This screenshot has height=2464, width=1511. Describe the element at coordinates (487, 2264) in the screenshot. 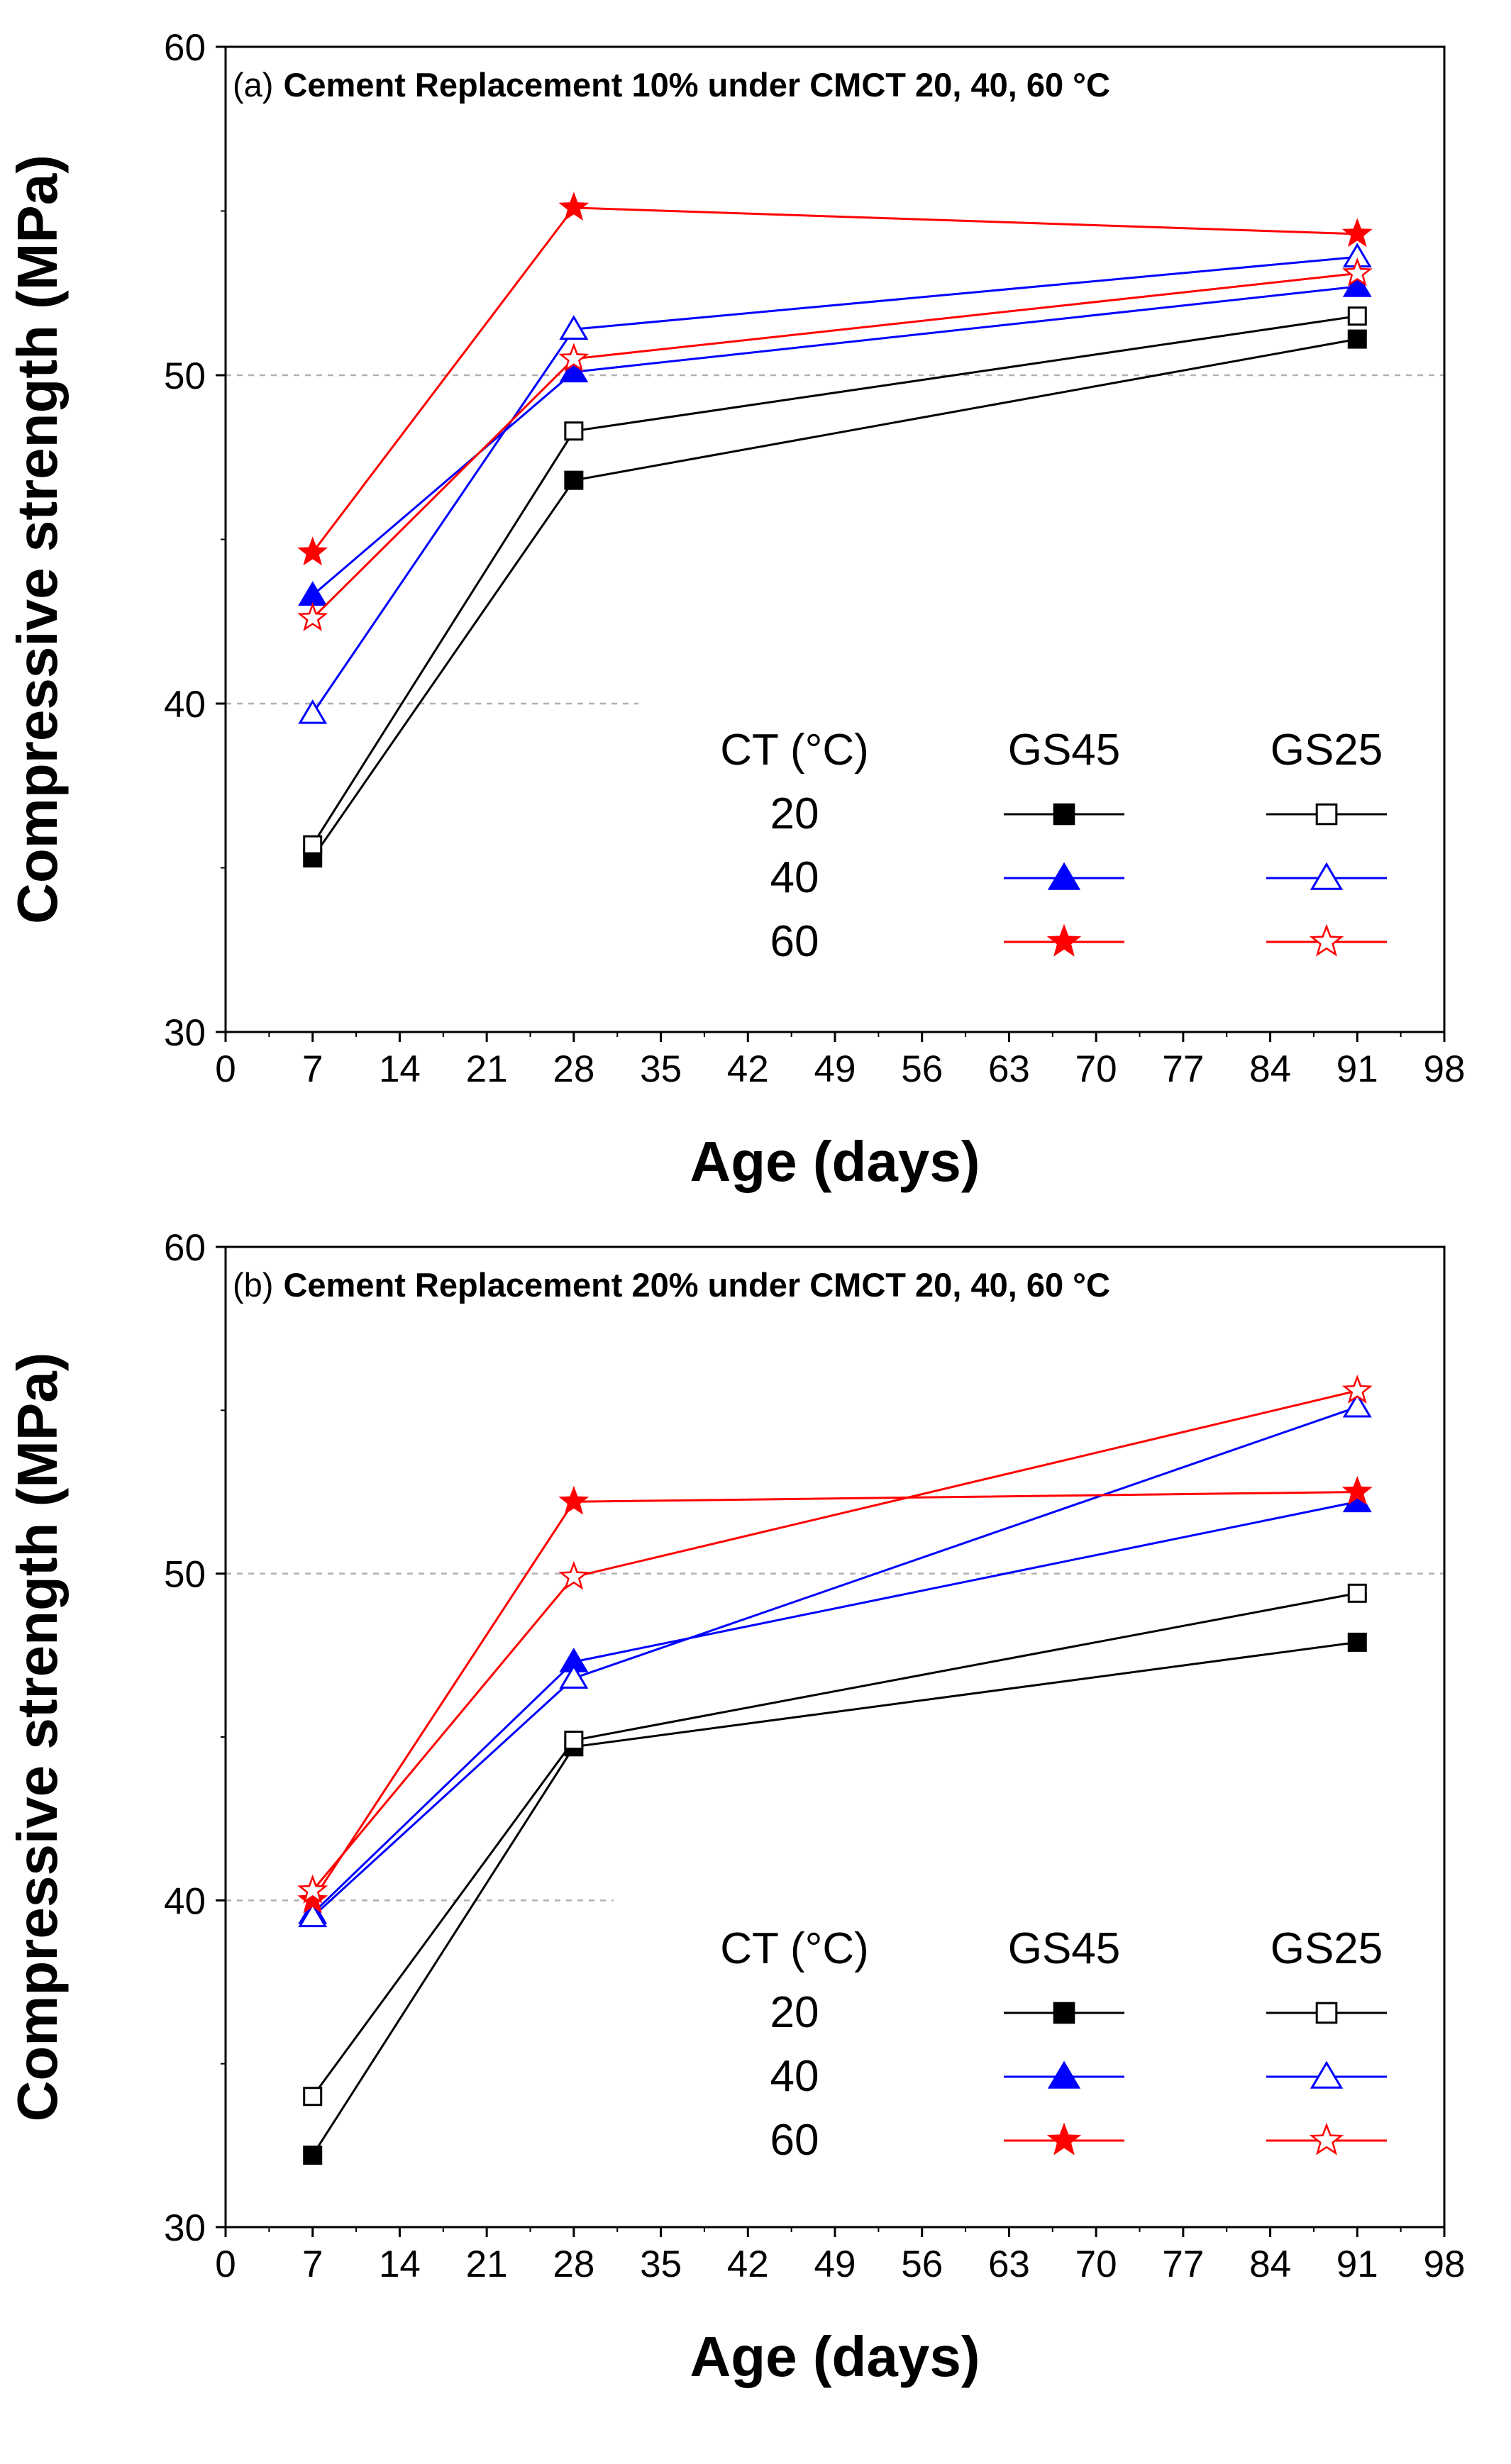

I see `x-tick-label: 21` at that location.